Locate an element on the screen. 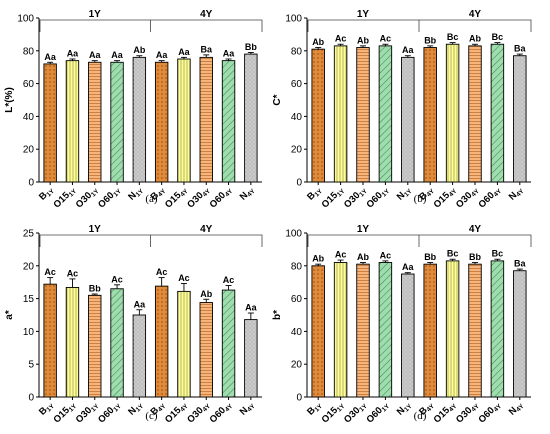 This screenshot has height=434, width=550. y-tick-label: 25 is located at coordinates (29, 234).